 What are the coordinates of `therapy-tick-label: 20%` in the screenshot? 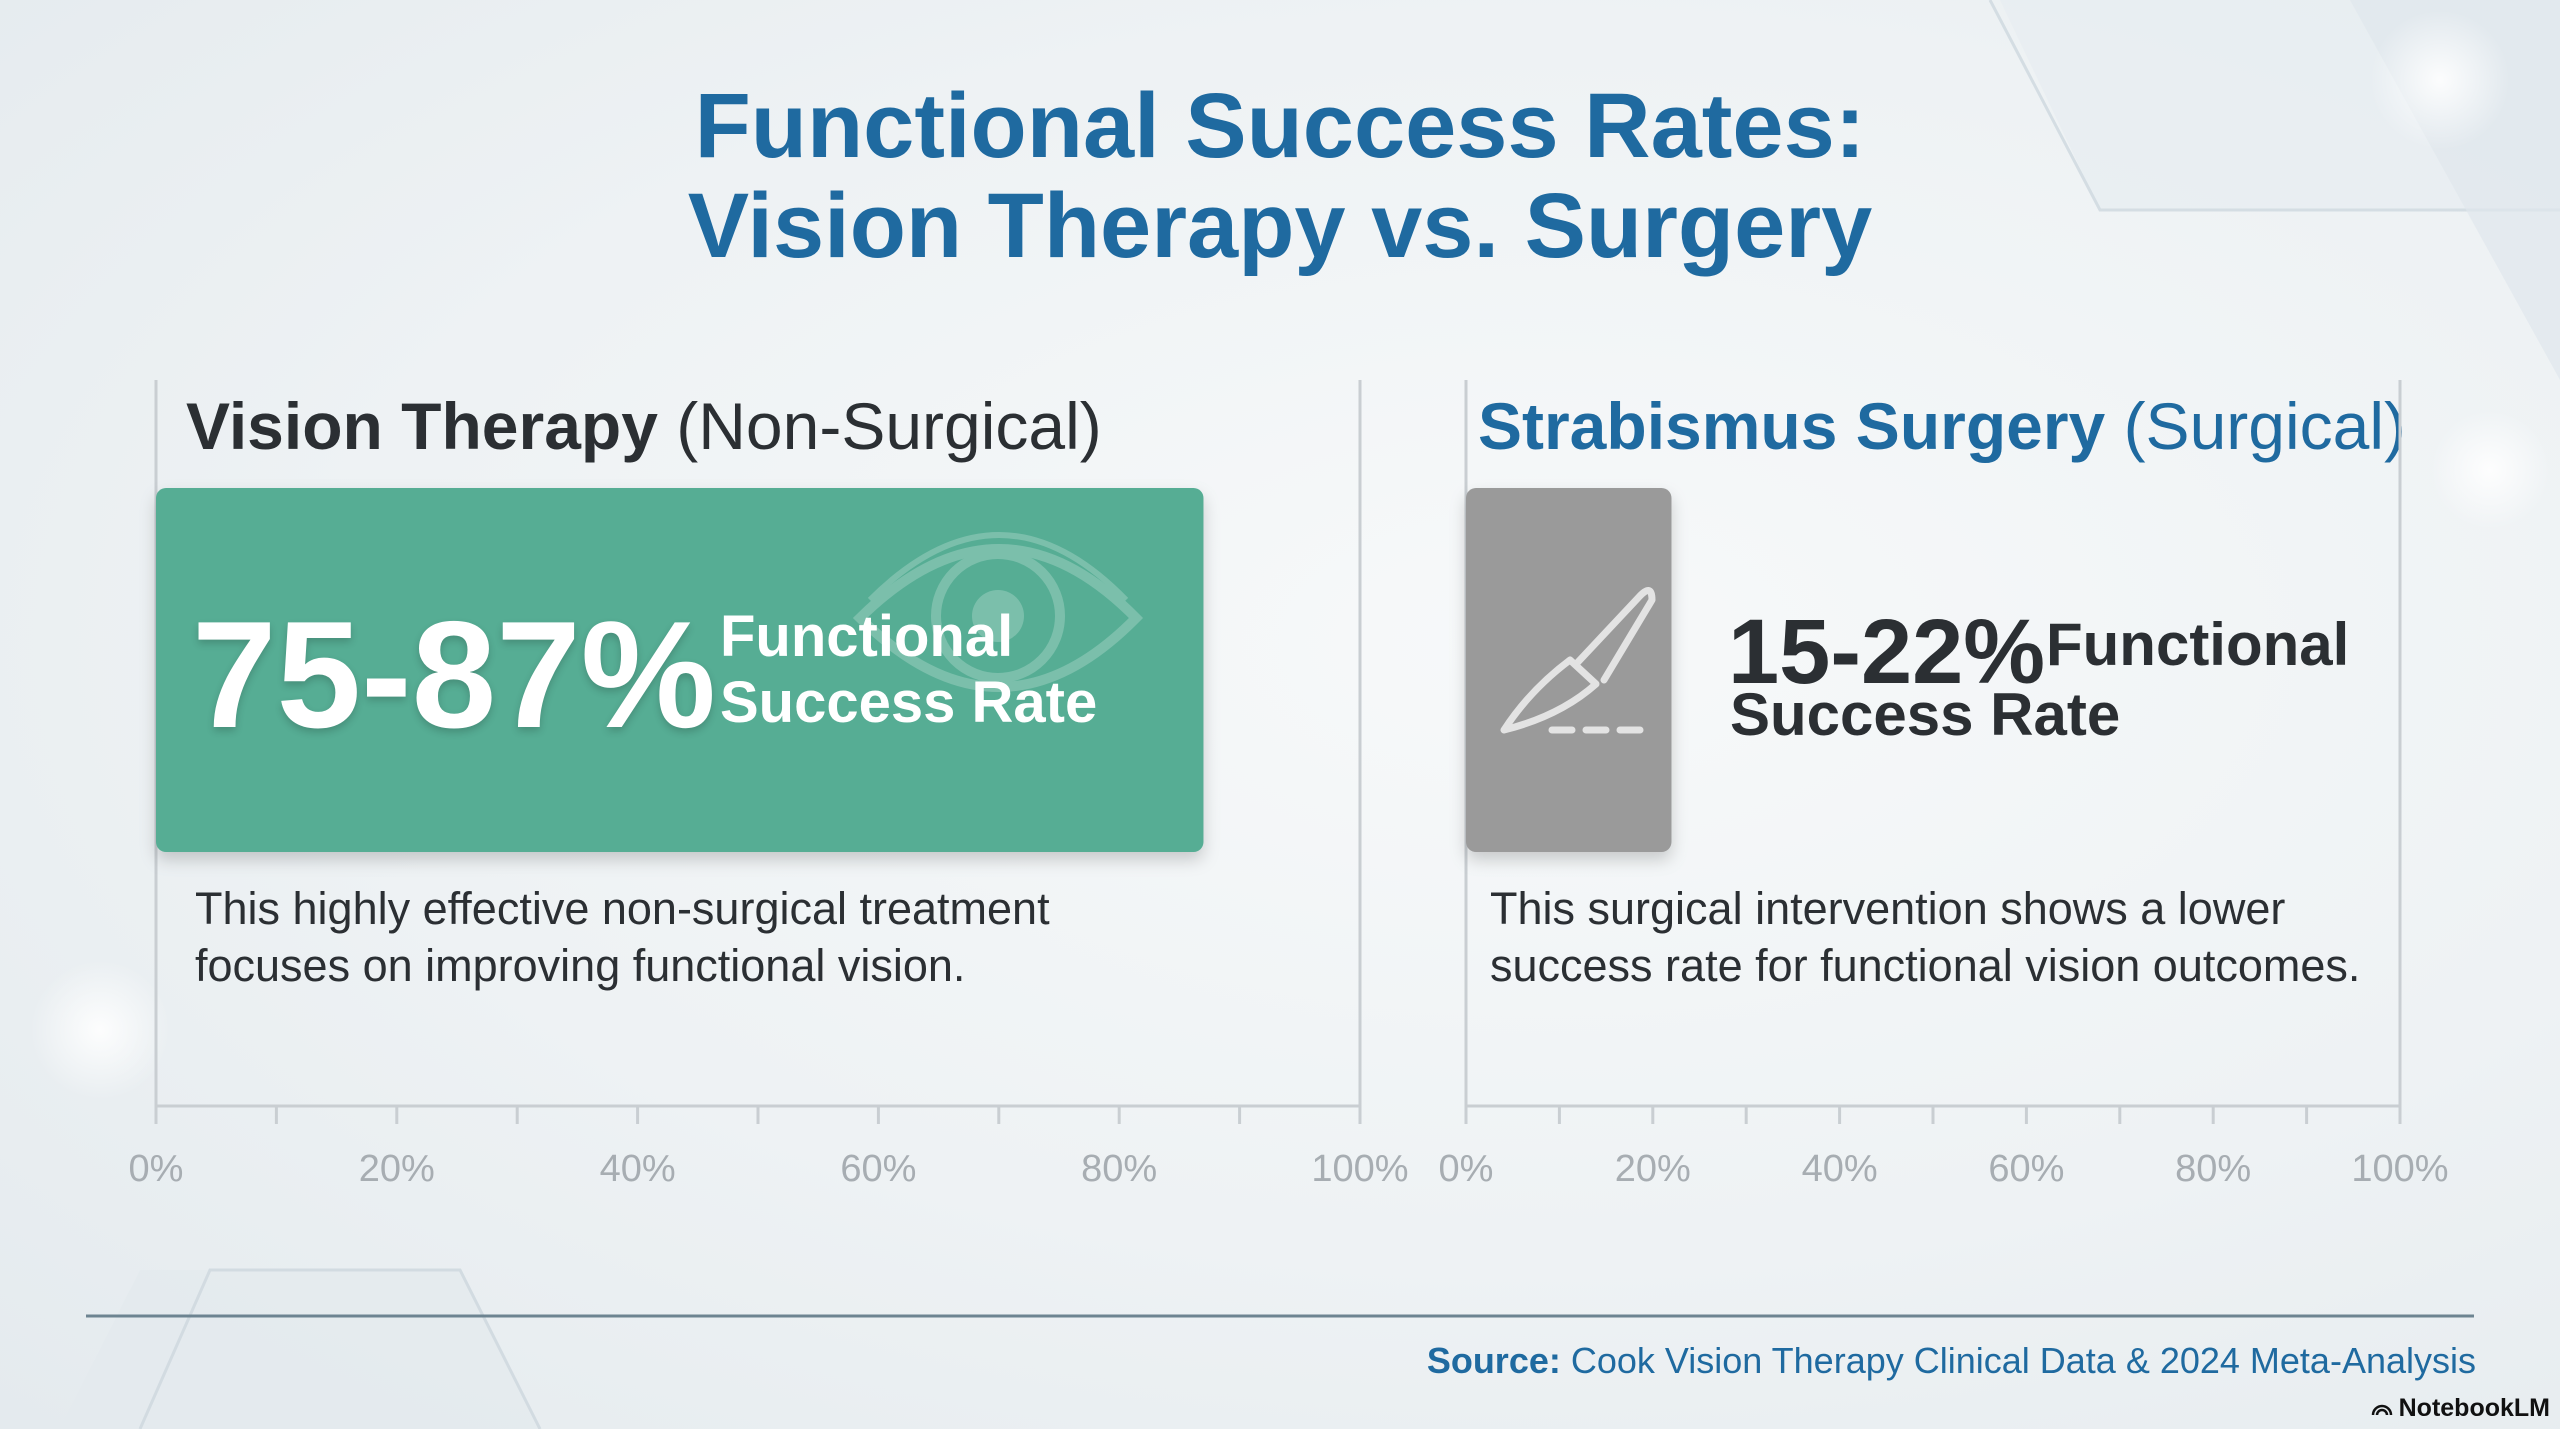 It's located at (396, 1169).